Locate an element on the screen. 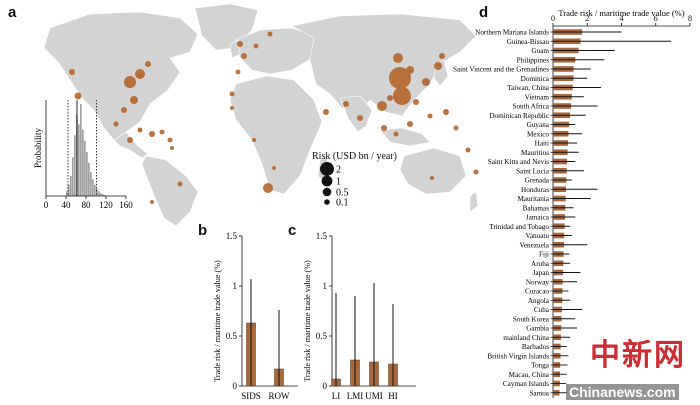  country-label: Trinidad and Tobago is located at coordinates (519, 227).